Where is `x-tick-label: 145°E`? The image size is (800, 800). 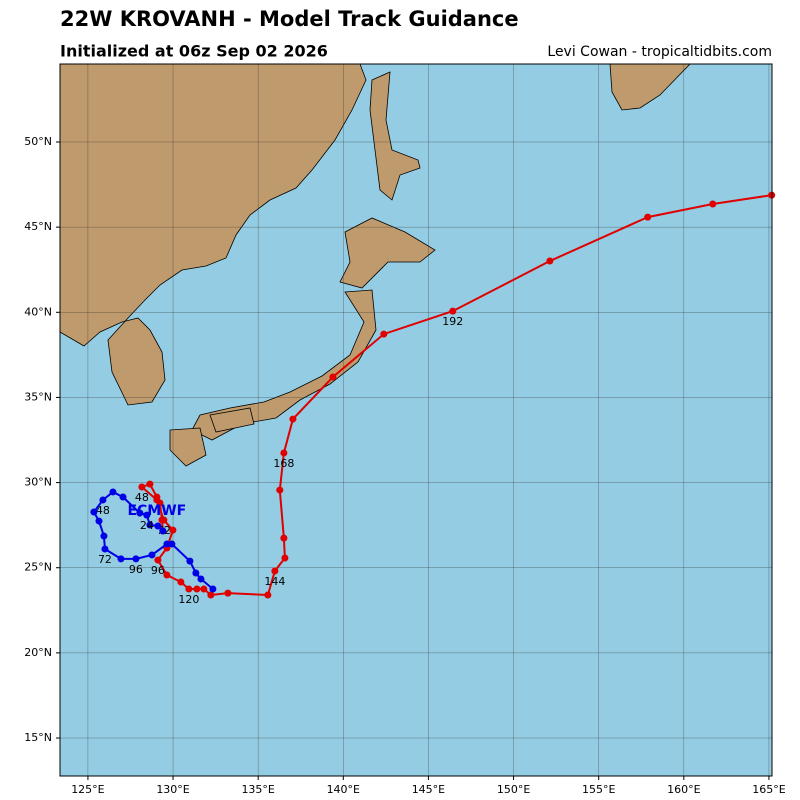 x-tick-label: 145°E is located at coordinates (428, 789).